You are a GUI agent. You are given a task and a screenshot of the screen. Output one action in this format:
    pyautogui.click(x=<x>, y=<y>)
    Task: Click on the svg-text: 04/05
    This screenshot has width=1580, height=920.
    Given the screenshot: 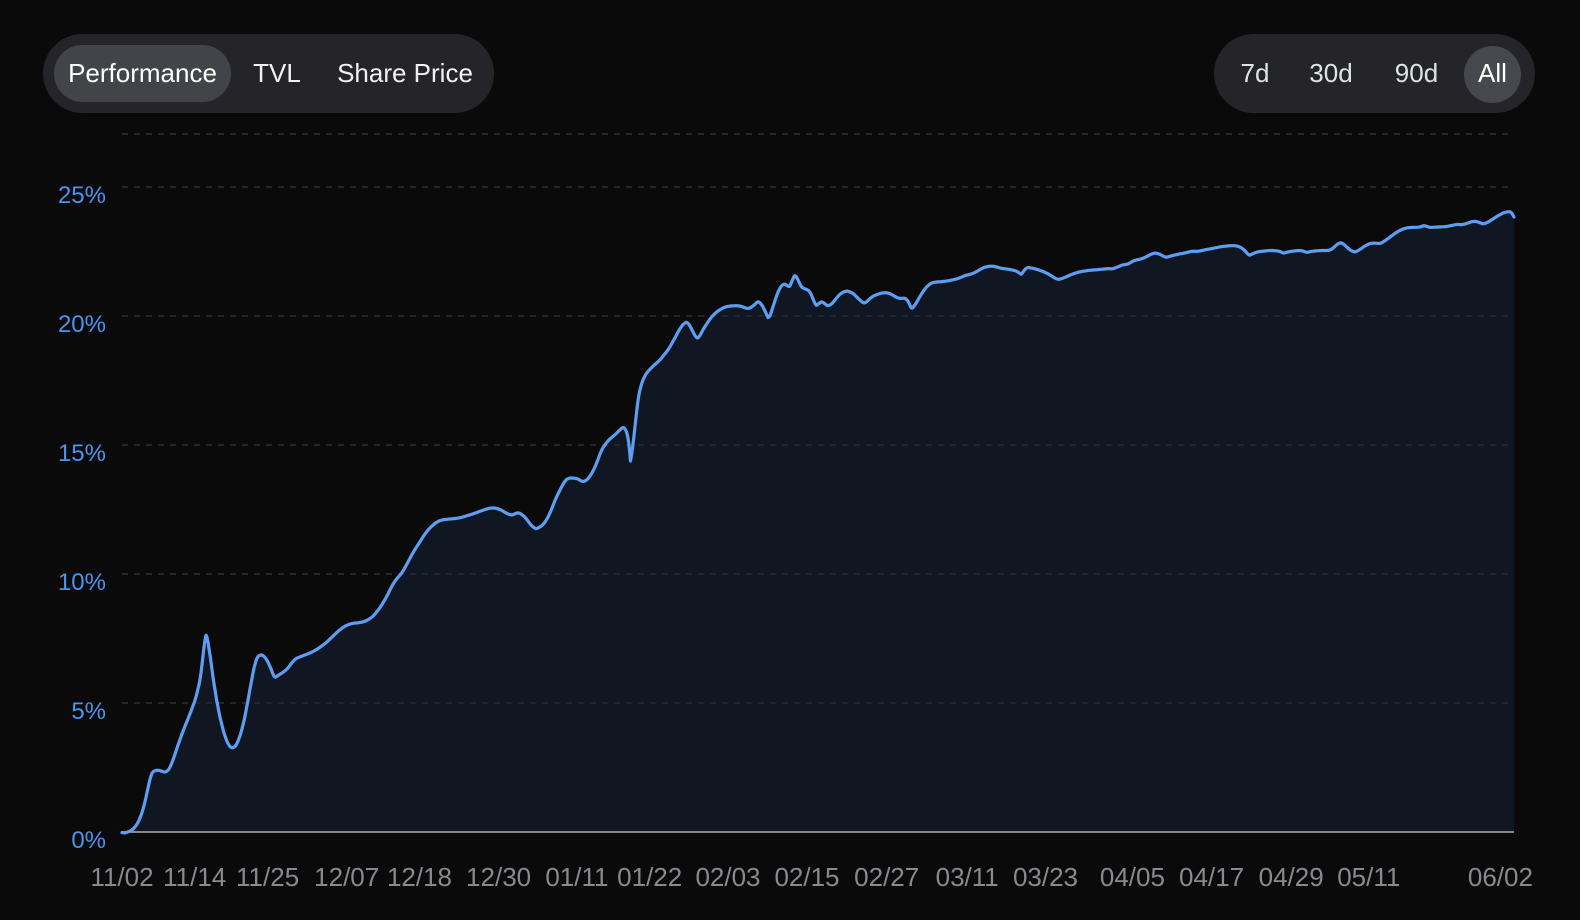 What is the action you would take?
    pyautogui.click(x=1132, y=877)
    